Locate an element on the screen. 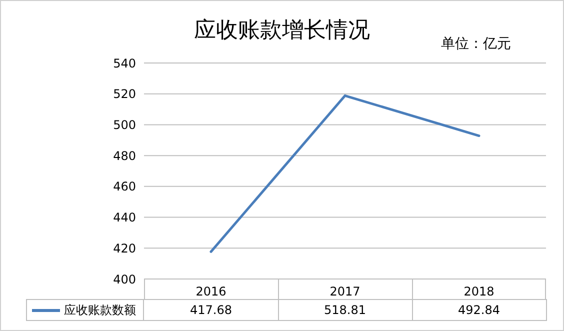 The image size is (564, 331). chart-title: 应收账款增长情况 is located at coordinates (282, 30).